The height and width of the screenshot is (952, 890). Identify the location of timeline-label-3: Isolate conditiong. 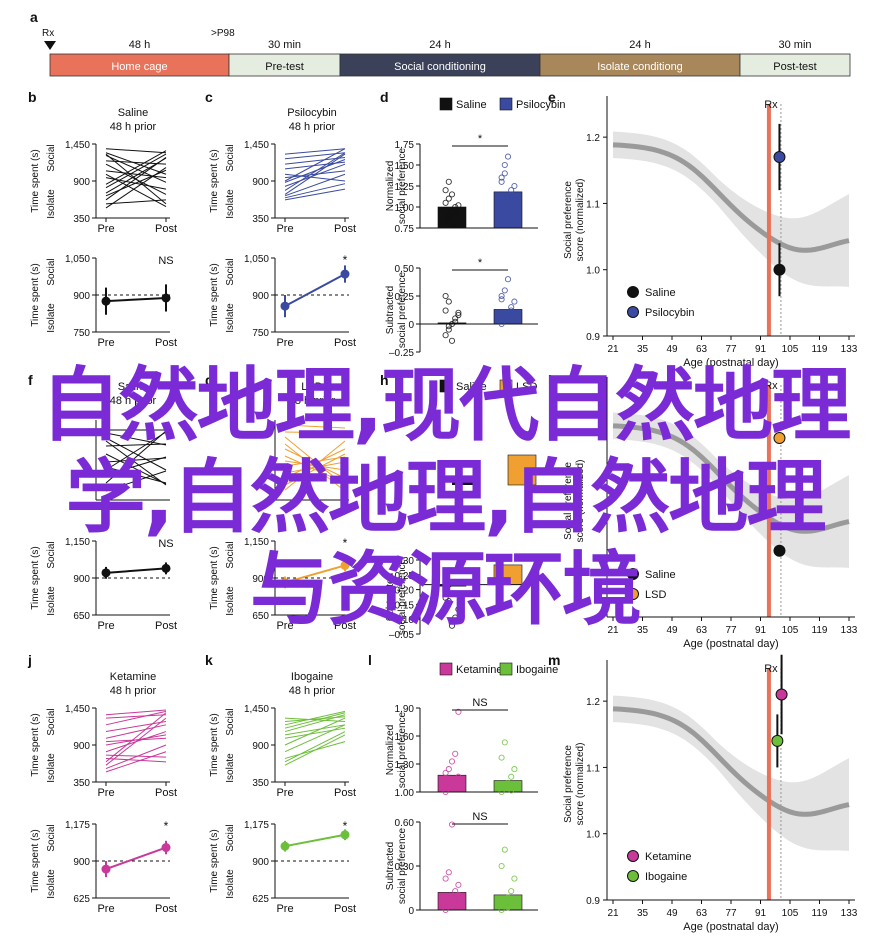
(640, 67).